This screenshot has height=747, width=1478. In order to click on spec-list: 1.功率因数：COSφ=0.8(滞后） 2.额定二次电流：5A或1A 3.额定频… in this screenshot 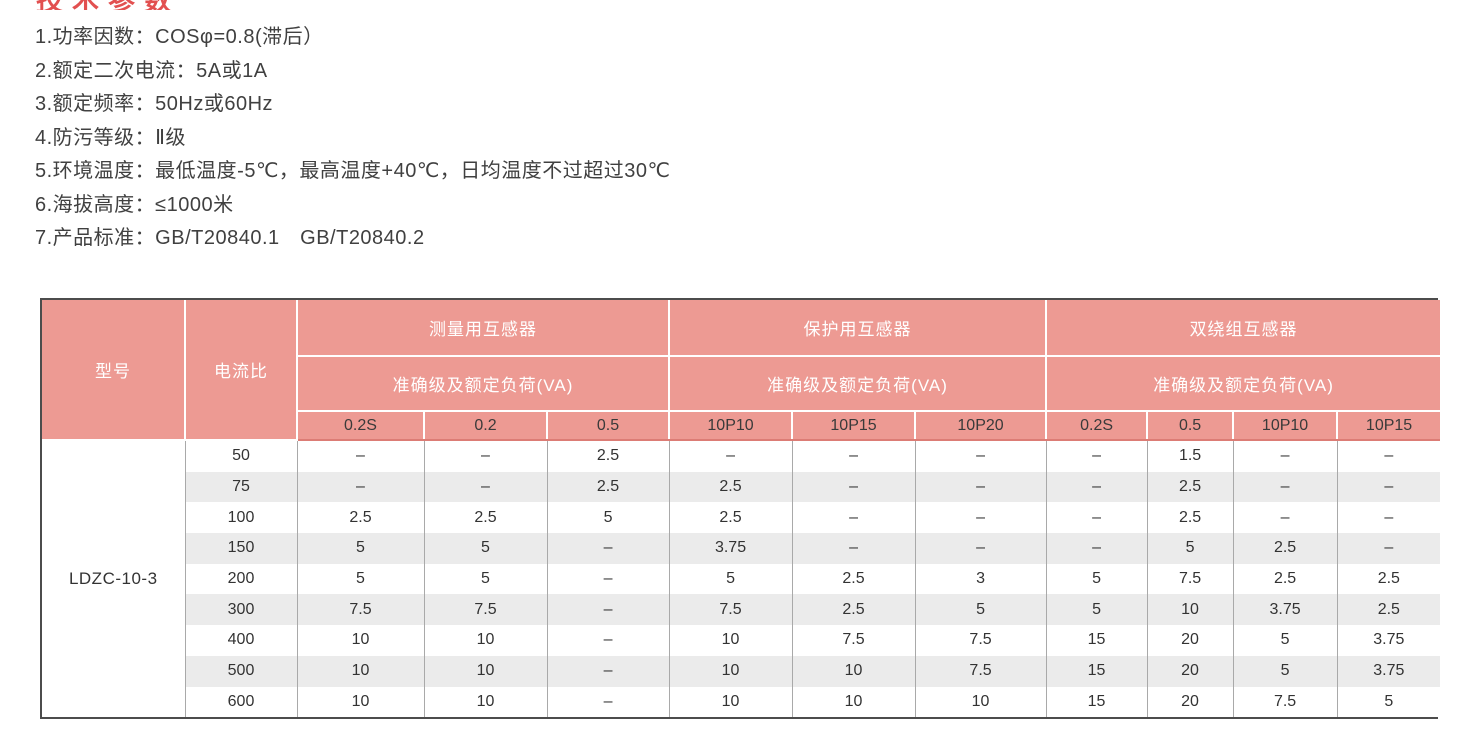, I will do `click(353, 138)`.